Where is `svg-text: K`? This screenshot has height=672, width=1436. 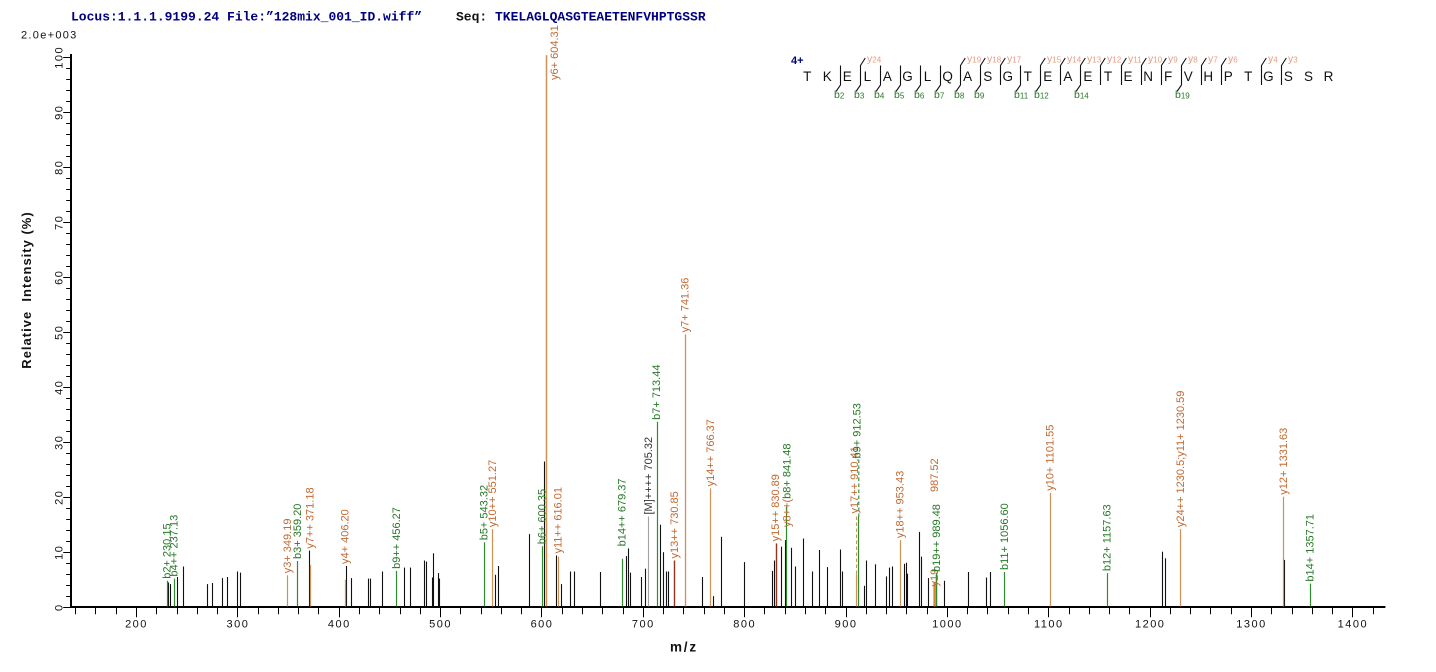 svg-text: K is located at coordinates (827, 76).